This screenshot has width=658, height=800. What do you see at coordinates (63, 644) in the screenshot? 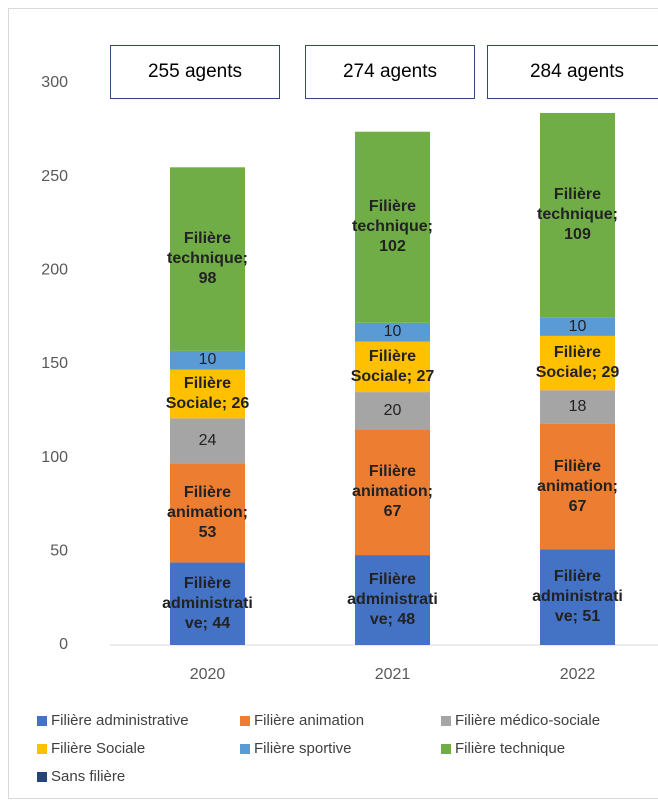
I see `y-tick-label: 0` at bounding box center [63, 644].